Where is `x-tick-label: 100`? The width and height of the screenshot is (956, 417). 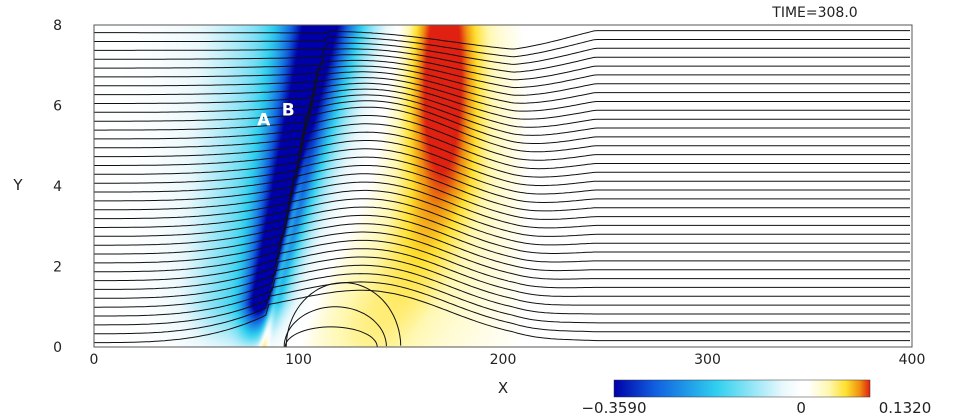 x-tick-label: 100 is located at coordinates (298, 360).